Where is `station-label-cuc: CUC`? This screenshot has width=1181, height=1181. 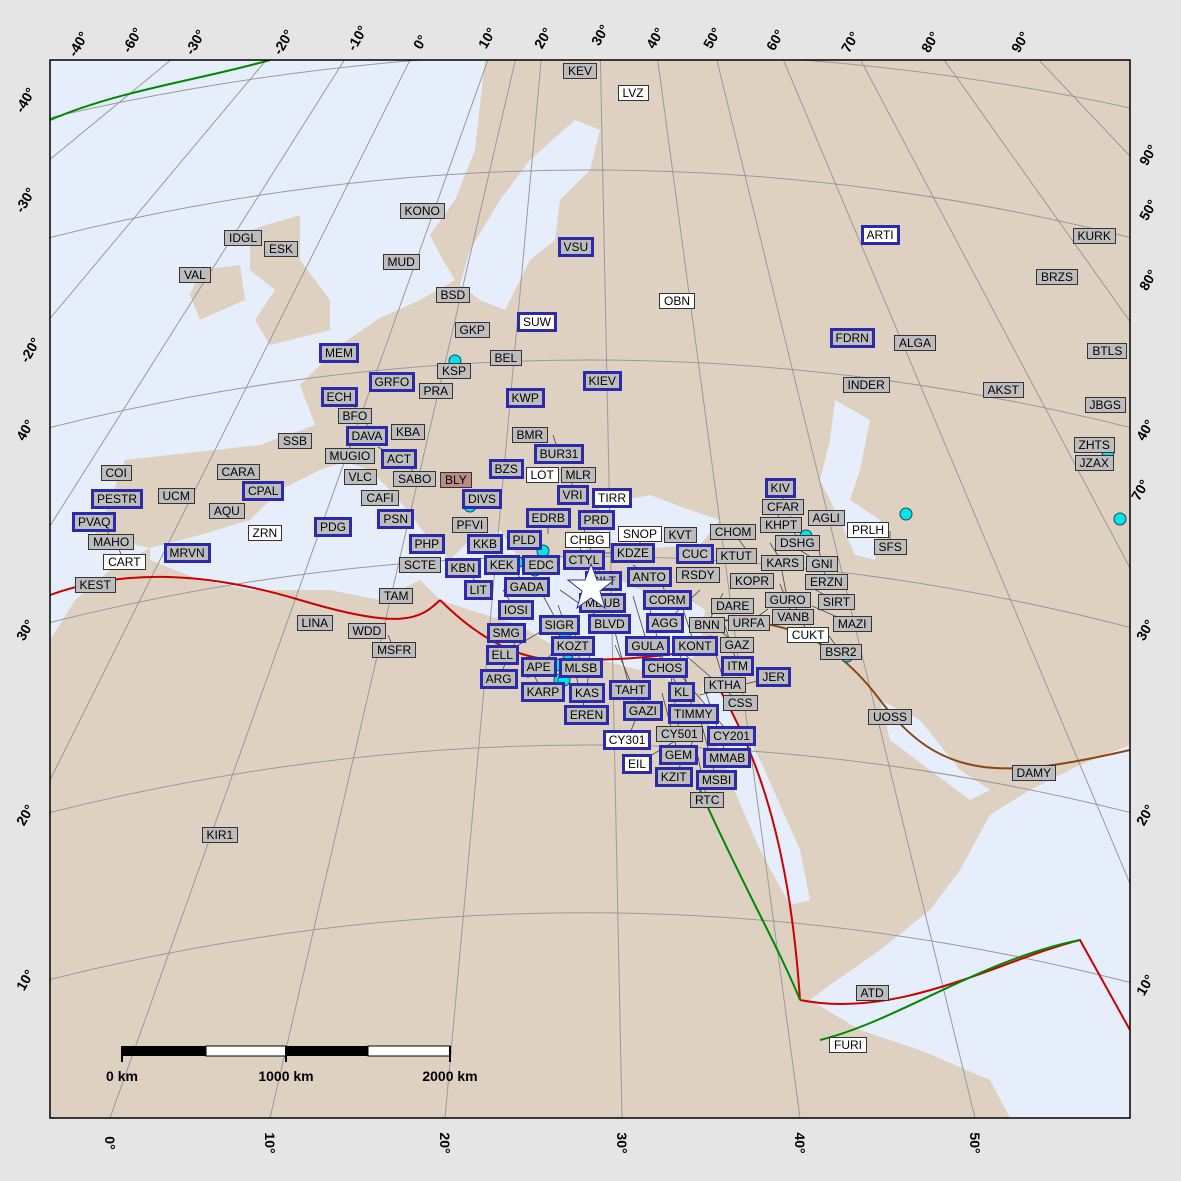 station-label-cuc: CUC is located at coordinates (695, 554).